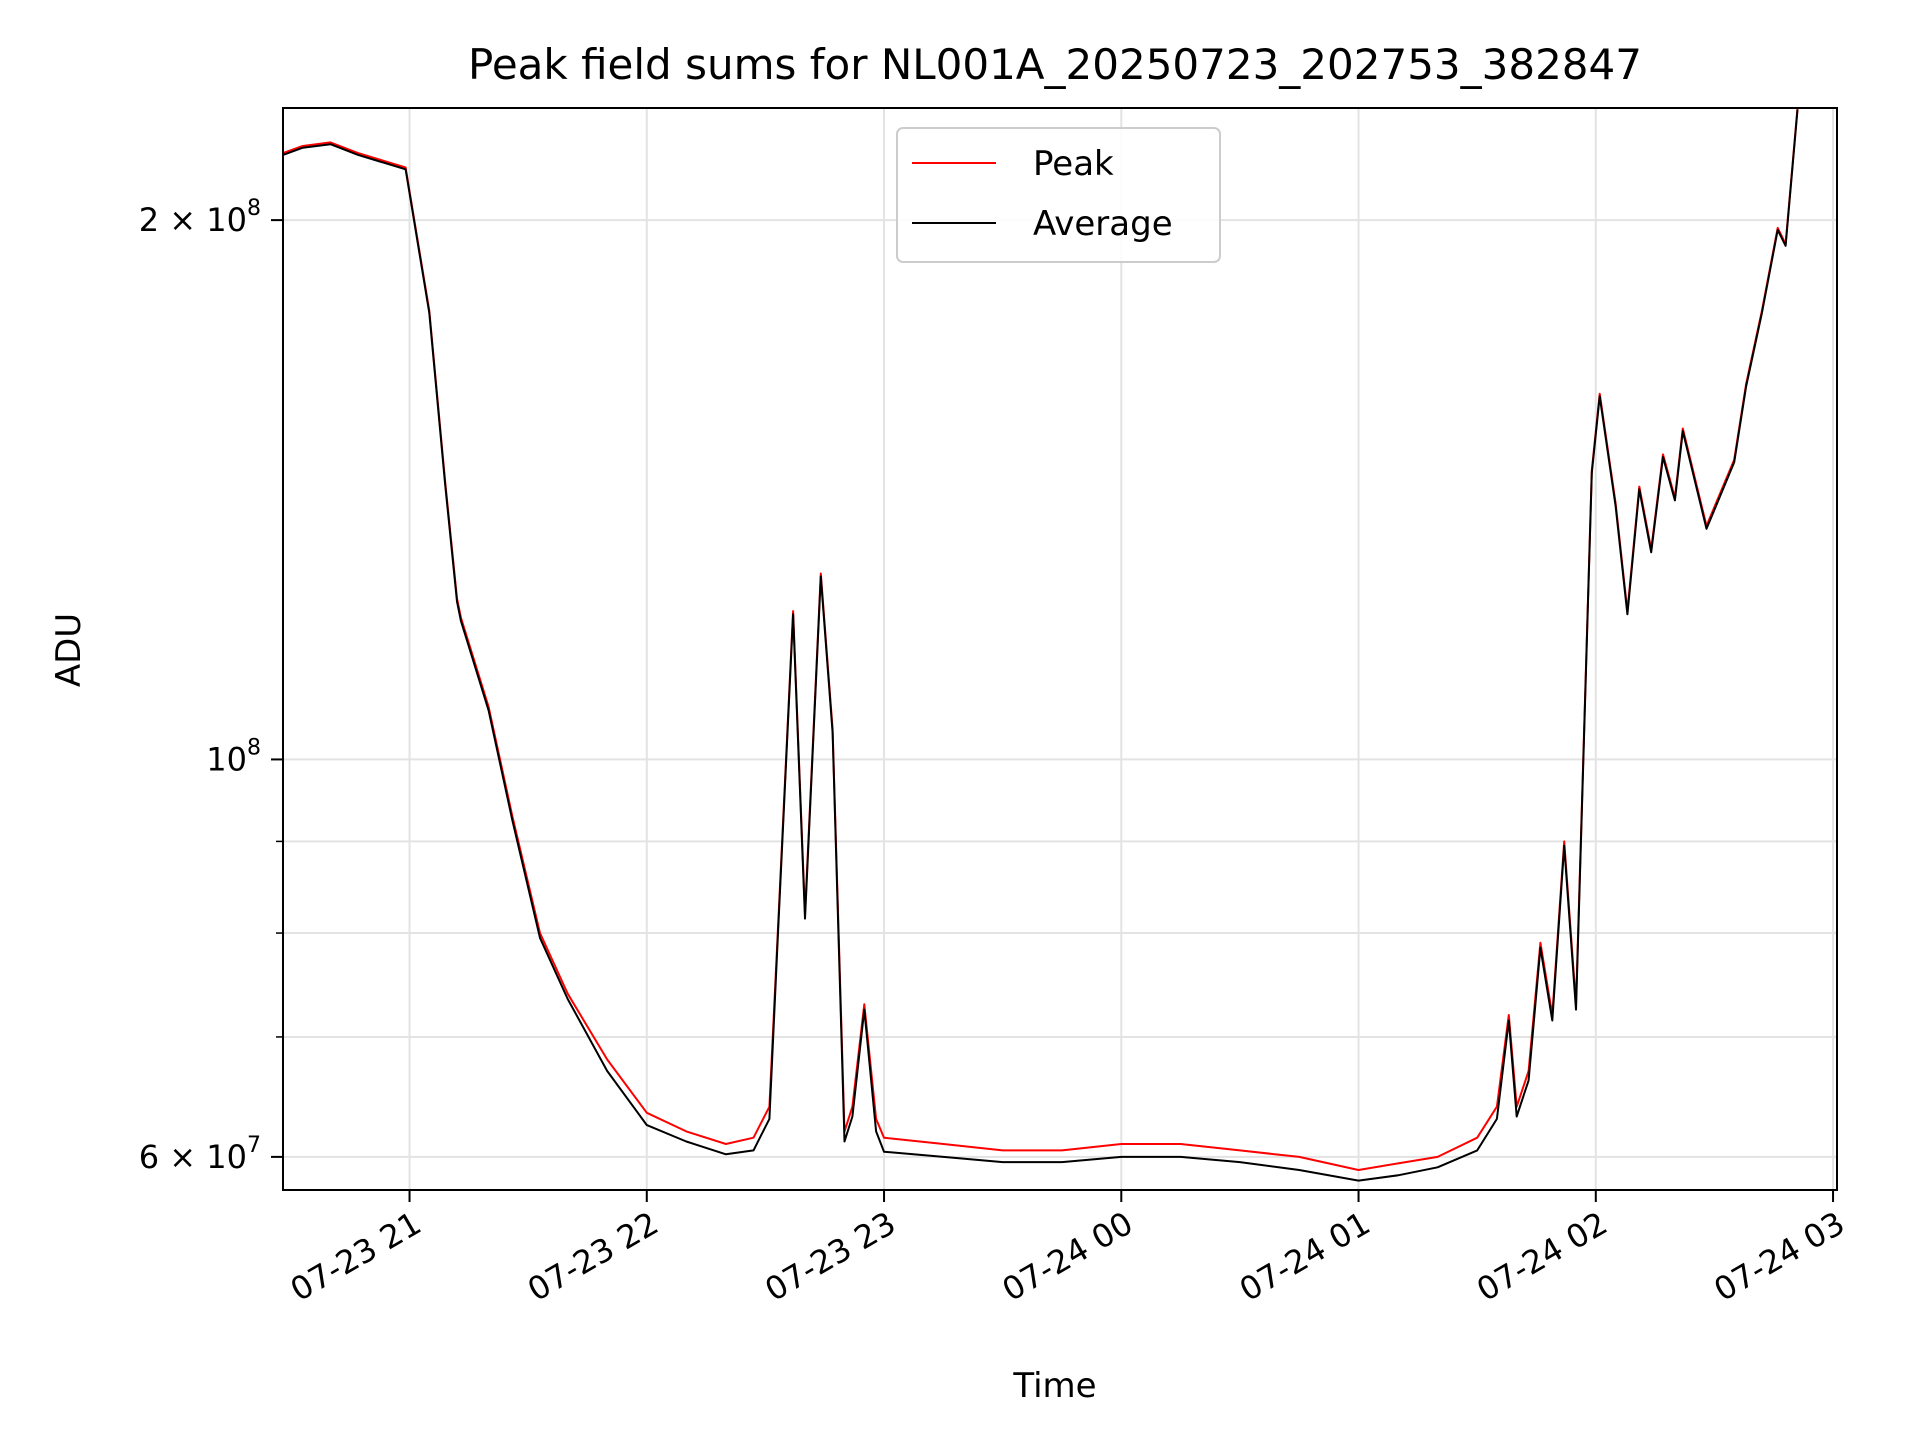  Describe the element at coordinates (200, 1154) in the screenshot. I see `y-tick-label: 6 × 107` at that location.